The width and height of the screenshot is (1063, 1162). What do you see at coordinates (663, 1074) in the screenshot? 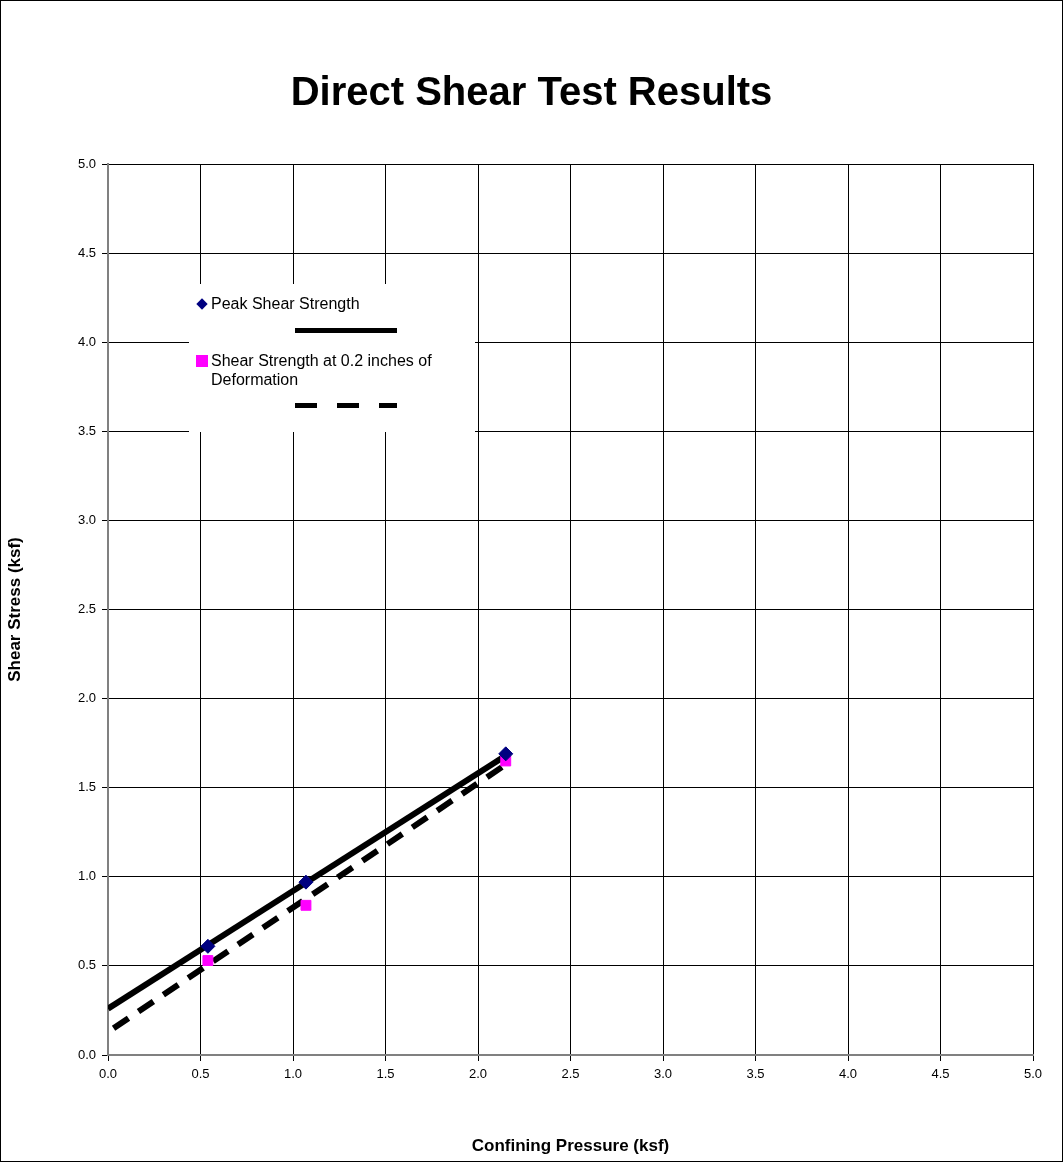
I see `x-tick-label: 3.0` at bounding box center [663, 1074].